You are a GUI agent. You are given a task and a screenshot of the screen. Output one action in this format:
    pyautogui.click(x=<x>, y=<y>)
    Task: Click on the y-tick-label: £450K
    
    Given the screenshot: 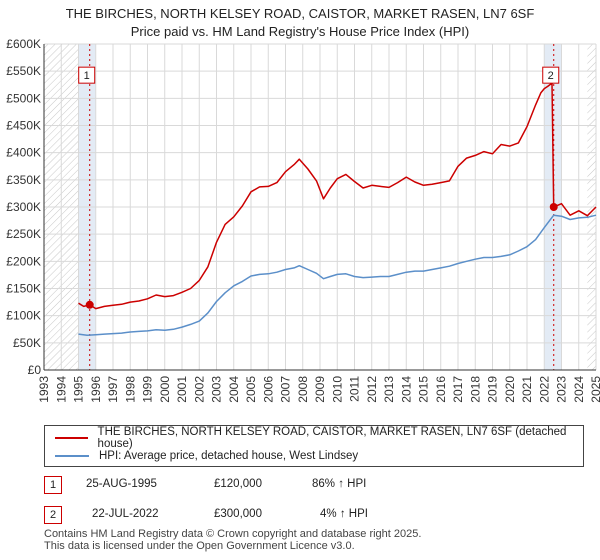 What is the action you would take?
    pyautogui.click(x=23, y=126)
    